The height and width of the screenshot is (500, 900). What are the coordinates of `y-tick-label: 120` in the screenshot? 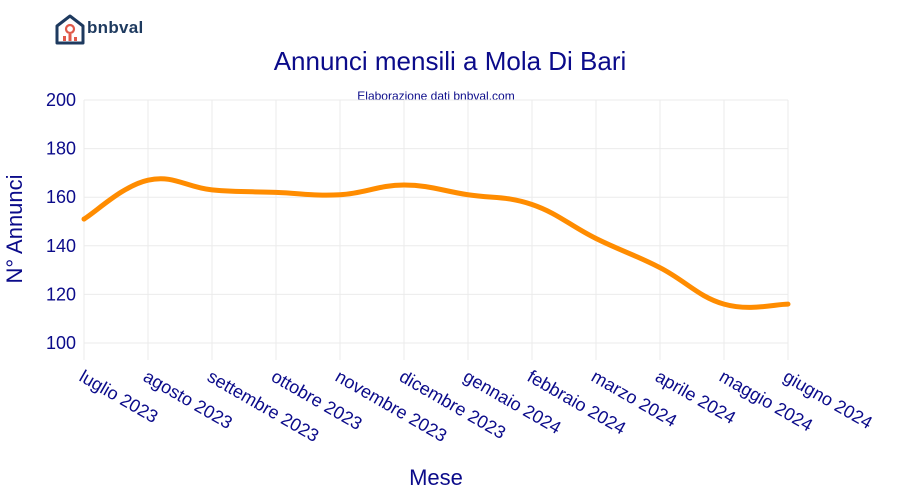 It's located at (61, 294).